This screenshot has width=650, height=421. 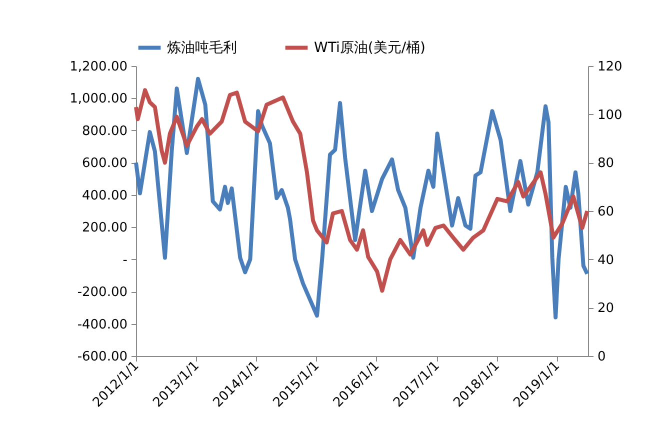 I want to click on y2-tick-label: 20, so click(x=606, y=308).